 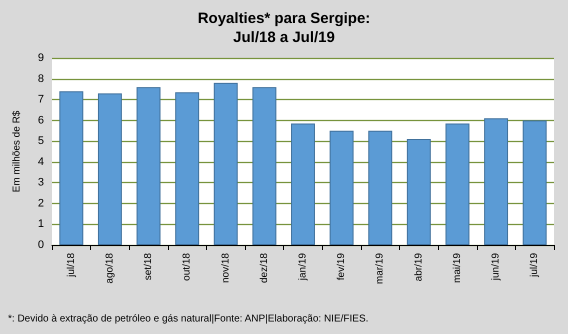 What do you see at coordinates (41, 182) in the screenshot?
I see `y-tick-label: 3` at bounding box center [41, 182].